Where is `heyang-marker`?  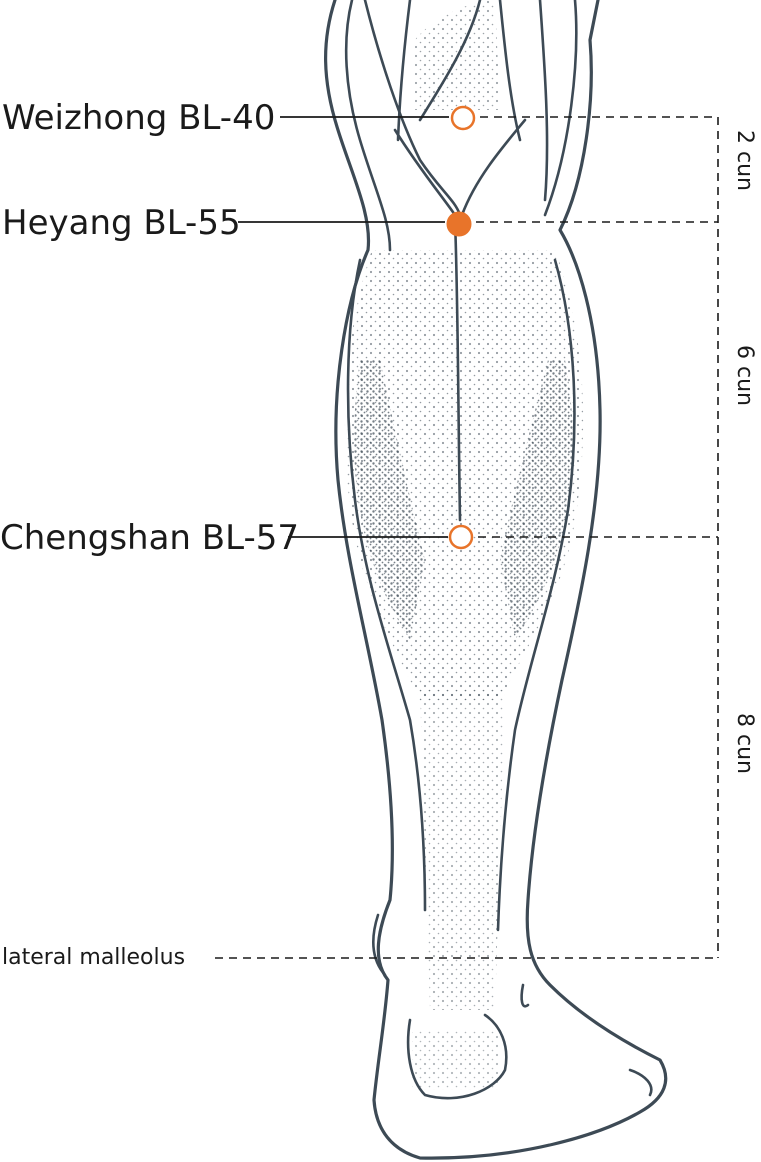
heyang-marker is located at coordinates (459, 224).